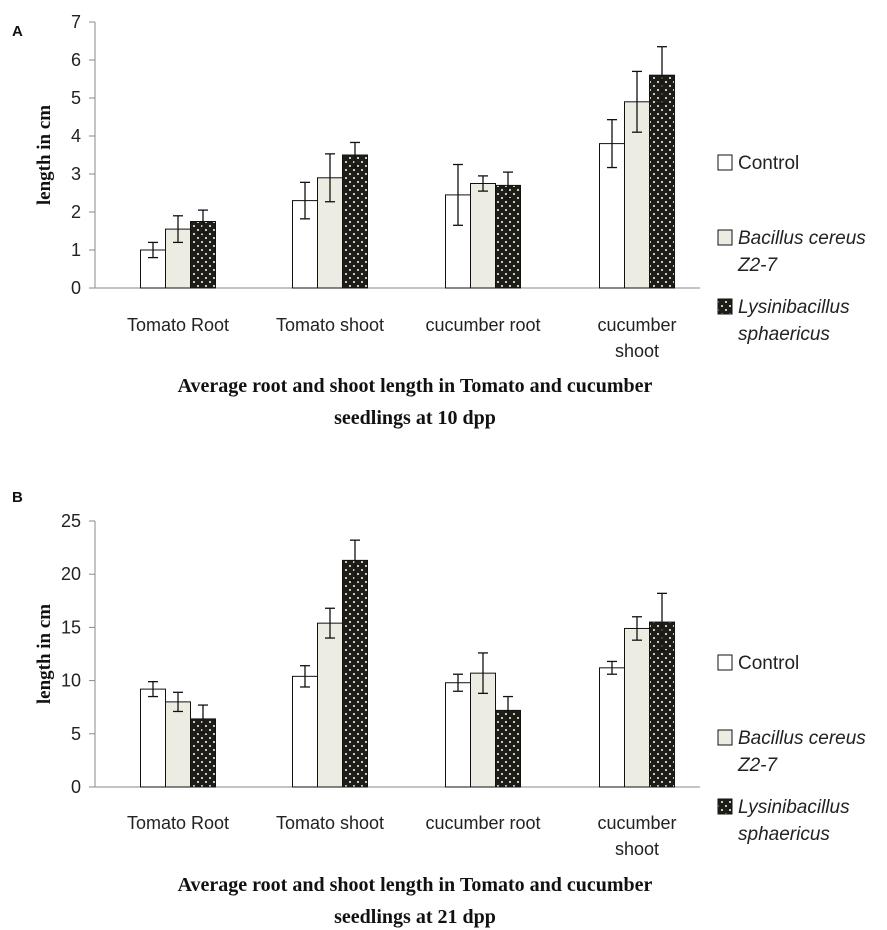 The image size is (887, 930). Describe the element at coordinates (76, 250) in the screenshot. I see `y-tick-label: 1` at that location.